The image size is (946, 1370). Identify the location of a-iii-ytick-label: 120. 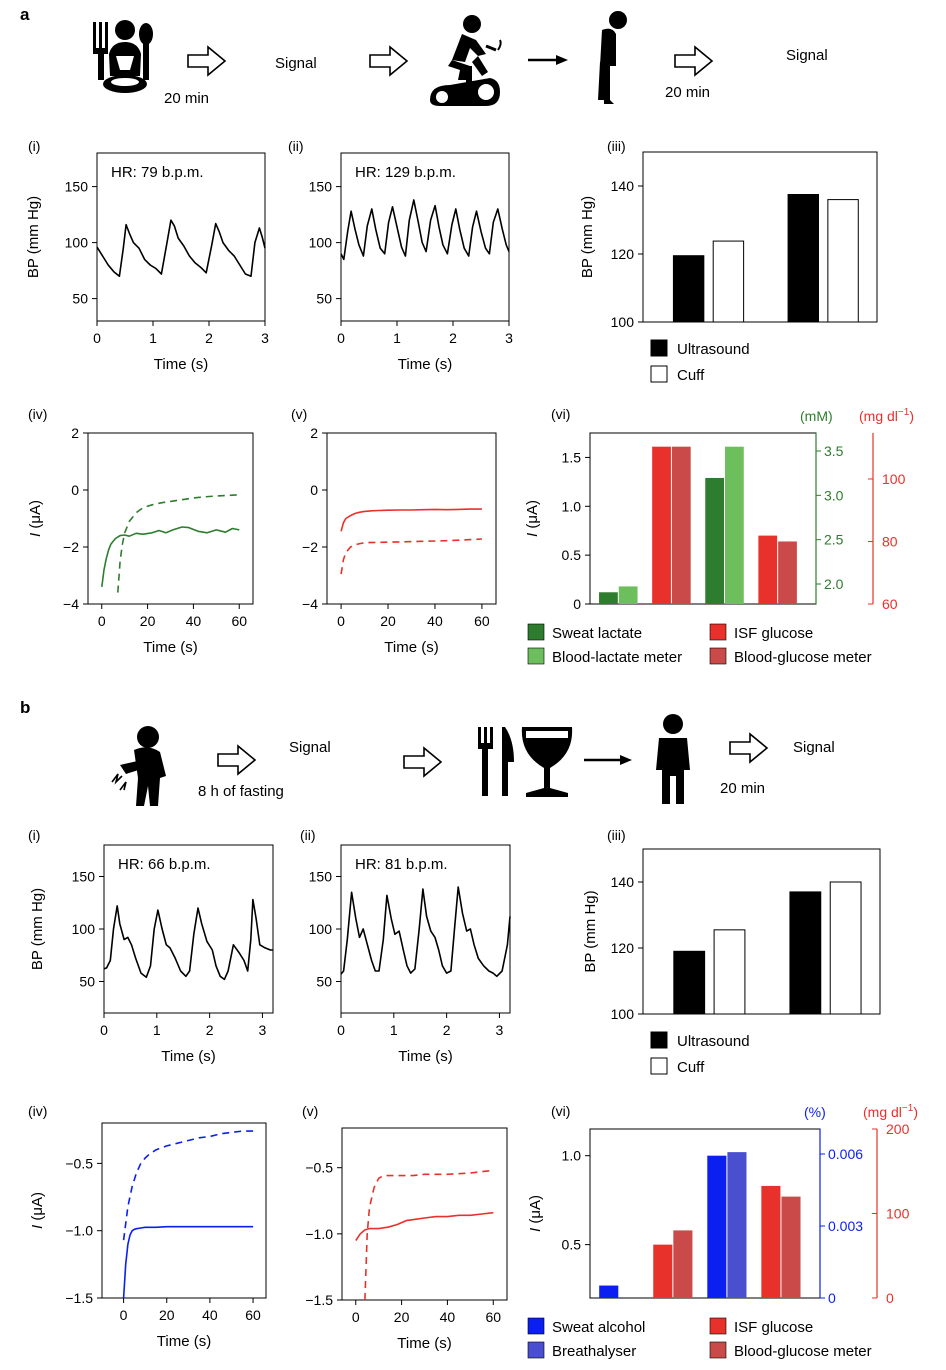
(623, 254).